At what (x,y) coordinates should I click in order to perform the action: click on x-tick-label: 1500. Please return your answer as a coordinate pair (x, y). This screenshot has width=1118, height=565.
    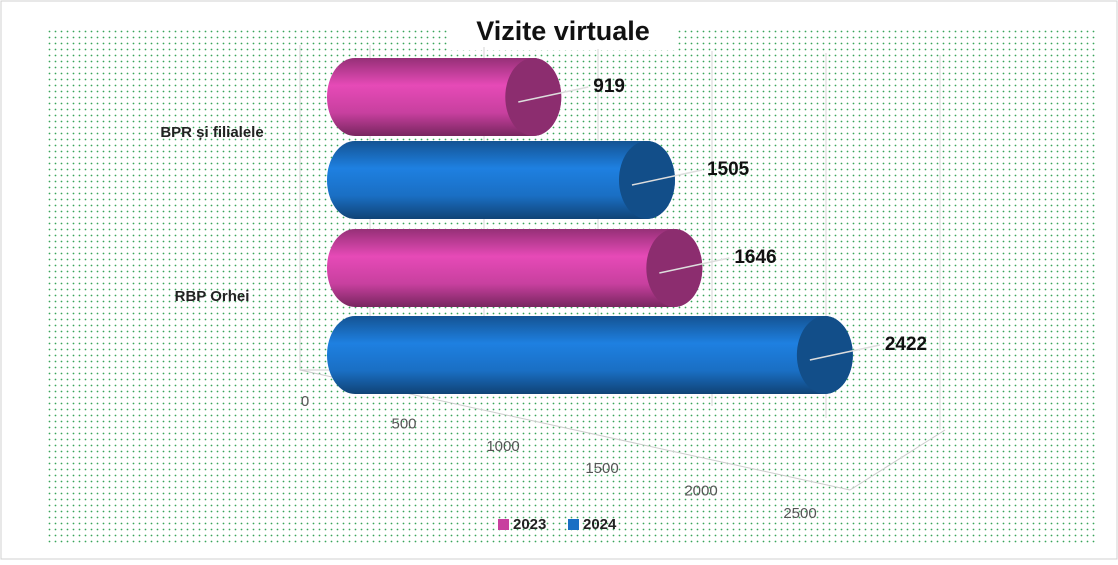
    Looking at the image, I should click on (601, 468).